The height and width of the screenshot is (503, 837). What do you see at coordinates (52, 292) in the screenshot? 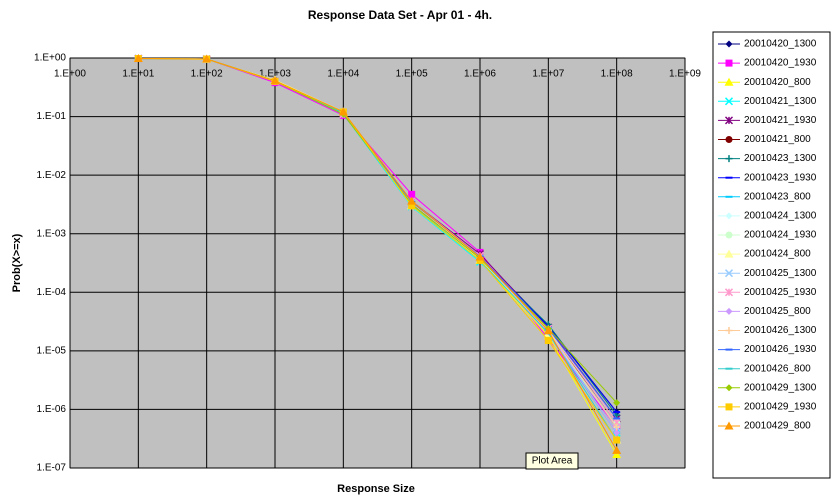
I see `y-tick-label: 1.E-04` at bounding box center [52, 292].